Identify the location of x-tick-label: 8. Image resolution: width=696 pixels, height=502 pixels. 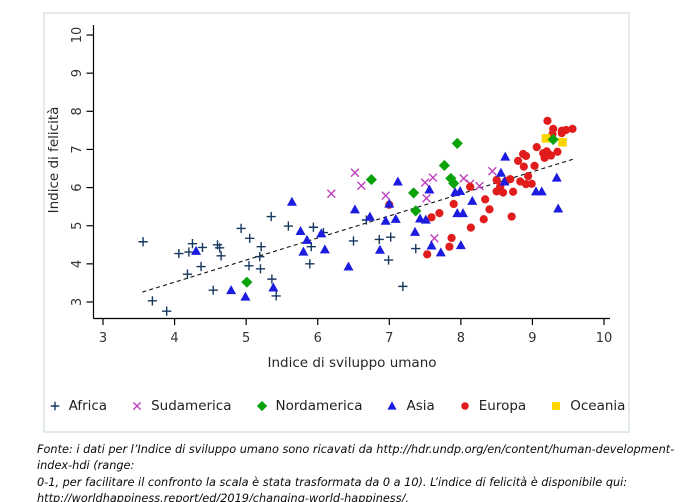
(461, 338).